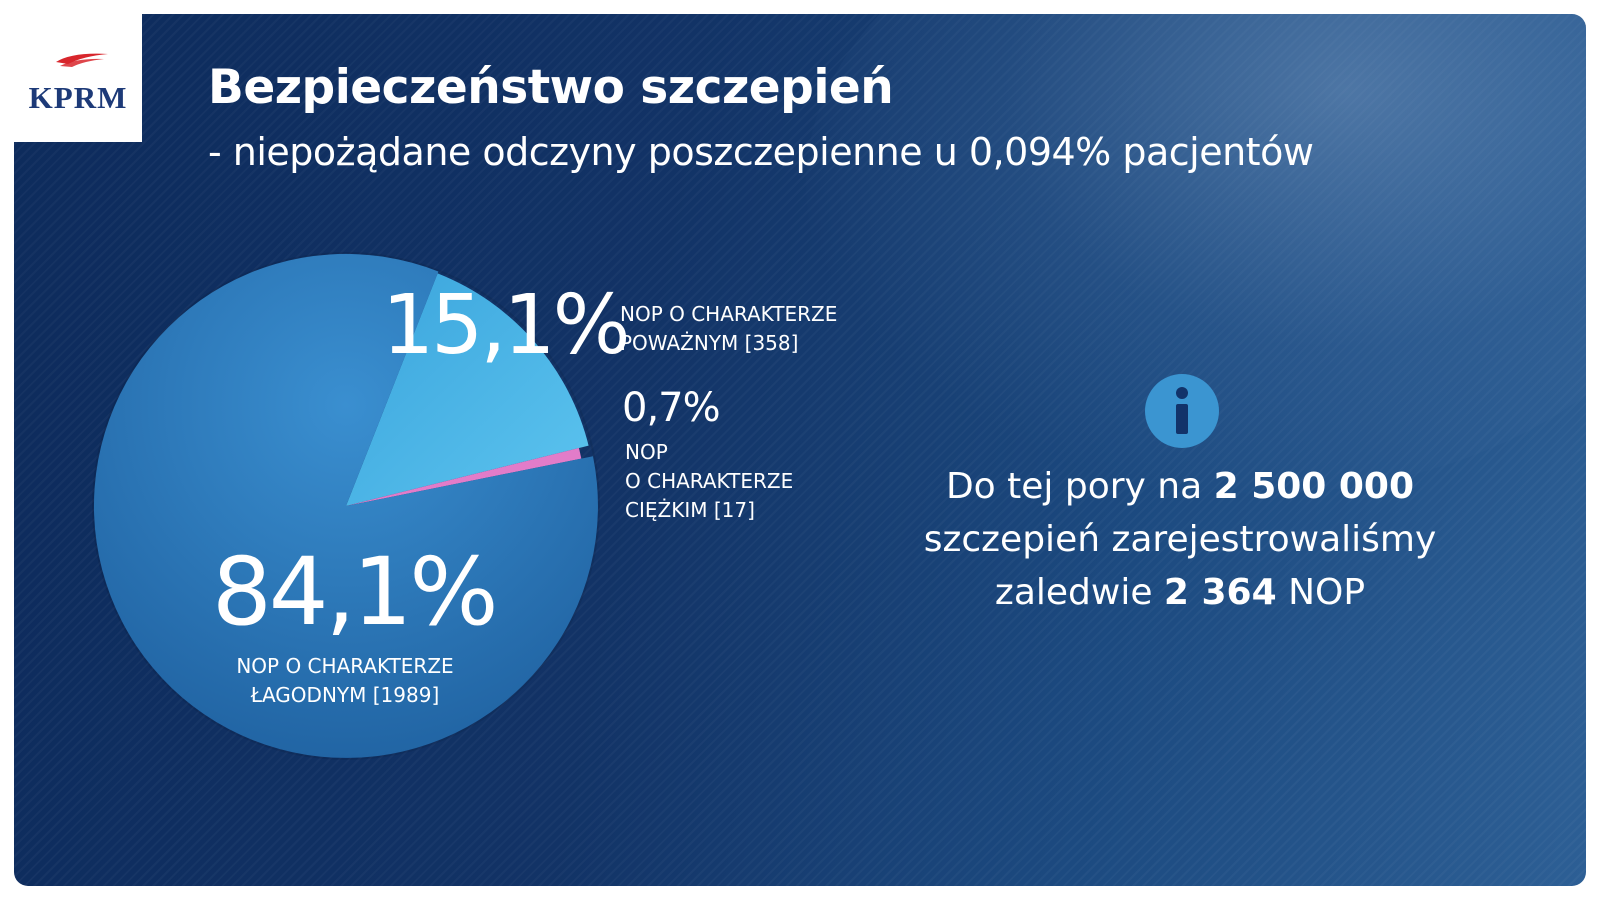 The image size is (1600, 900). What do you see at coordinates (1321, 592) in the screenshot?
I see `info-line-3-suffix: NOP` at bounding box center [1321, 592].